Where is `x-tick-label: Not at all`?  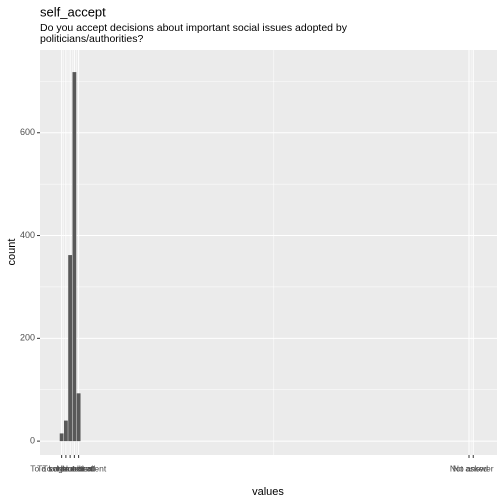
x-tick-label: Not at all is located at coordinates (79, 468).